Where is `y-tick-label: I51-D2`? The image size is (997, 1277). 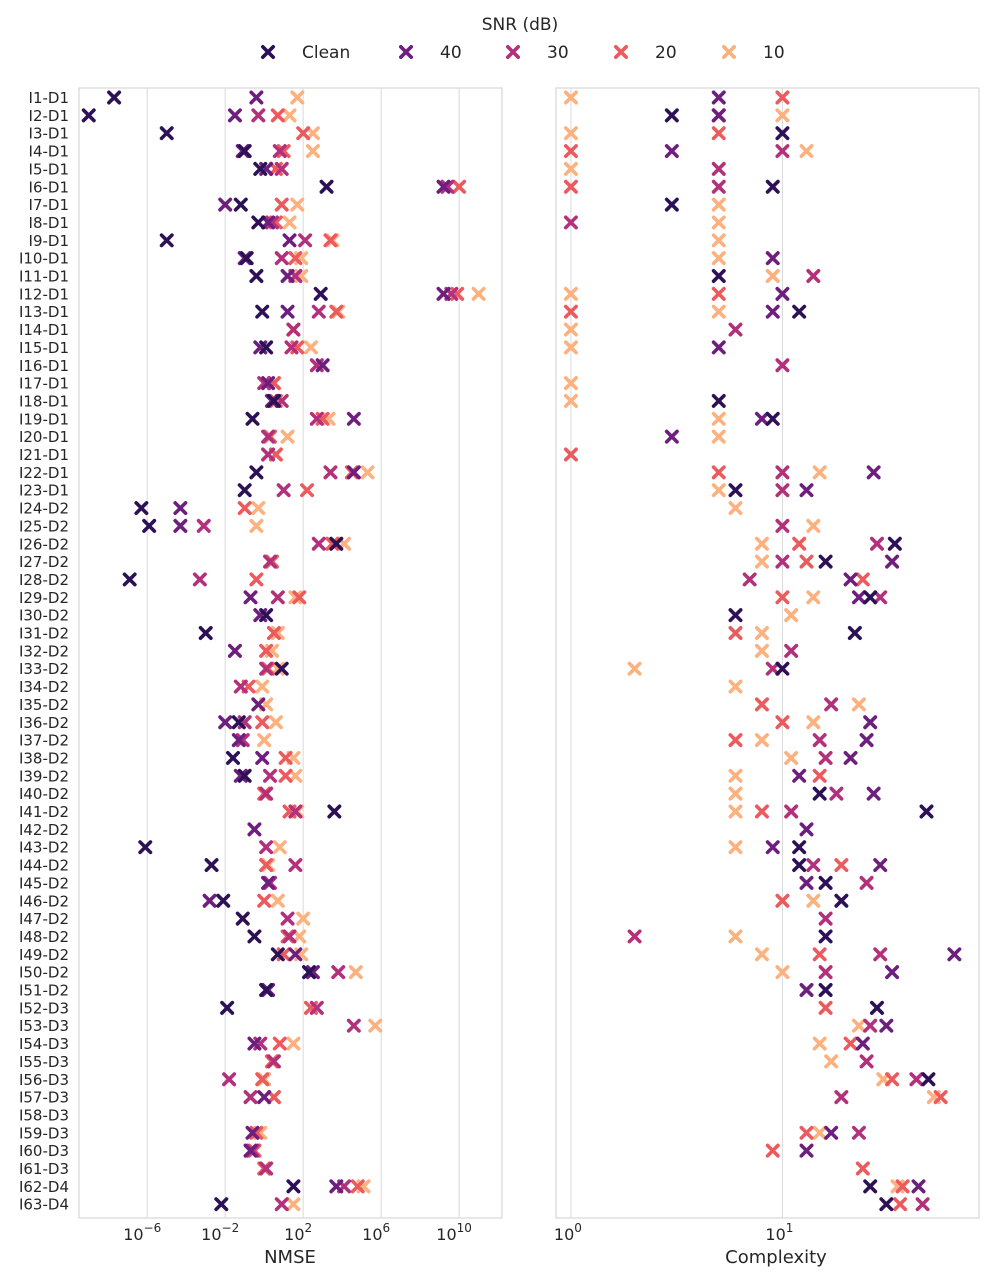
y-tick-label: I51-D2 is located at coordinates (44, 991).